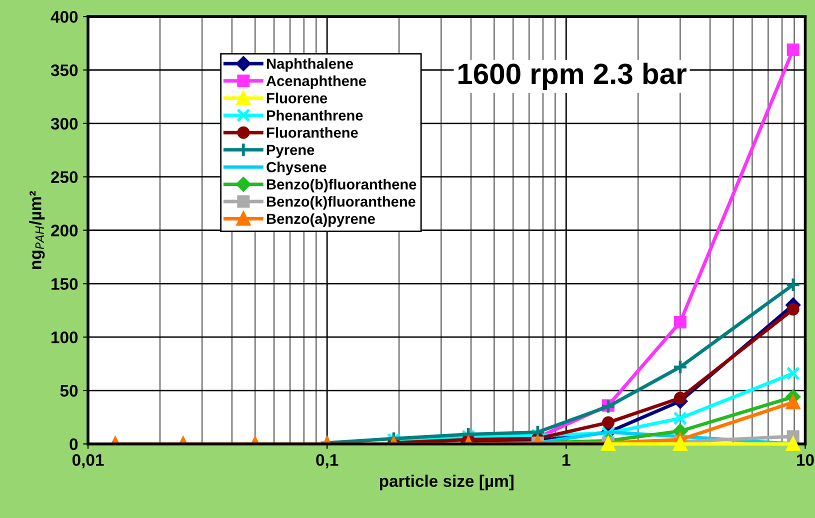 This screenshot has width=815, height=518. I want to click on x-axis-title: particle size [µm], so click(447, 482).